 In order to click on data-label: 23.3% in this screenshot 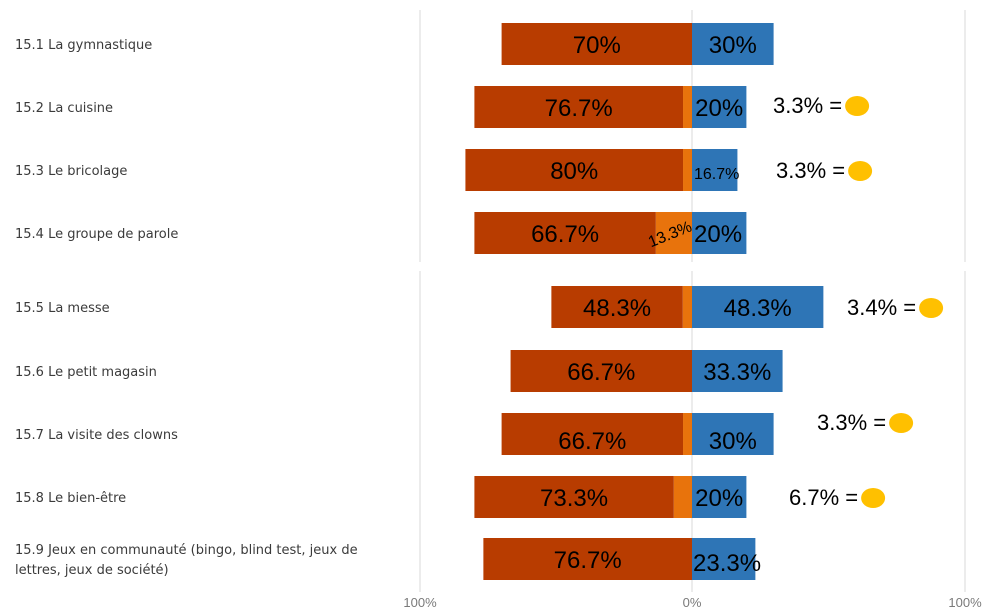, I will do `click(727, 563)`.